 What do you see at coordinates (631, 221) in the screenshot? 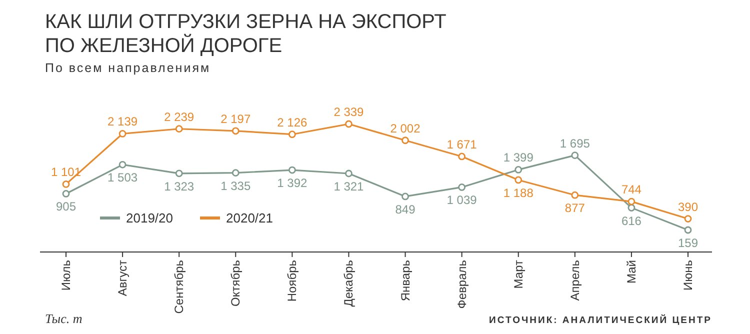
I see `data-label: 616` at bounding box center [631, 221].